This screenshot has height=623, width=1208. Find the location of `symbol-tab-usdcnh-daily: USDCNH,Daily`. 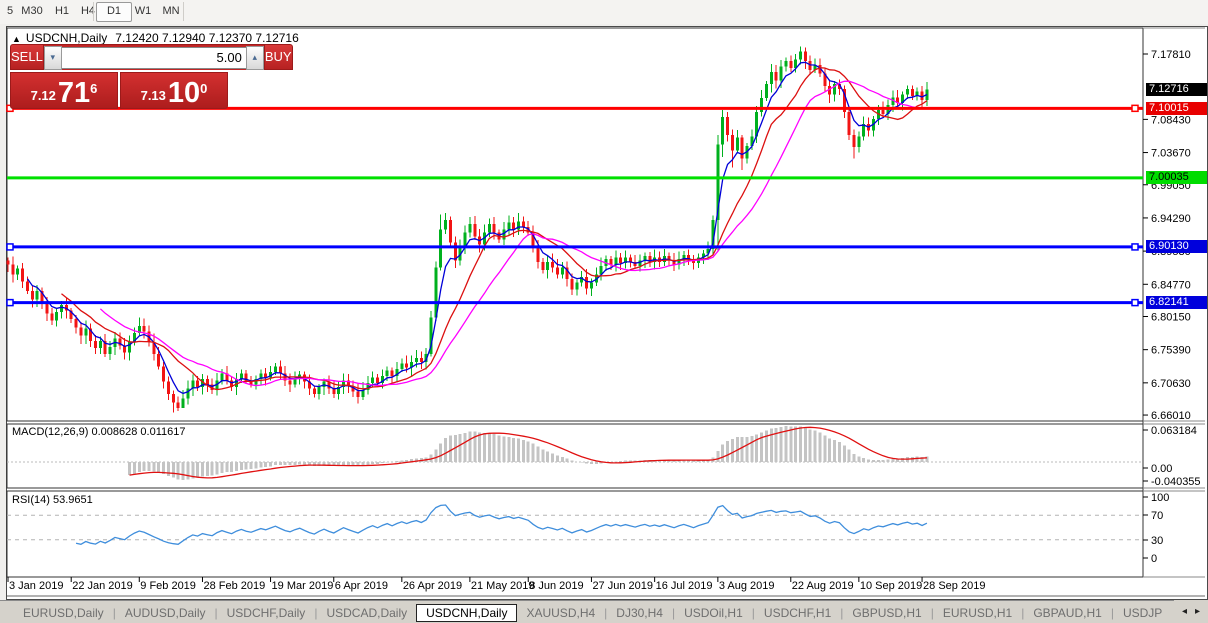

symbol-tab-usdcnh-daily: USDCNH,Daily is located at coordinates (467, 612).